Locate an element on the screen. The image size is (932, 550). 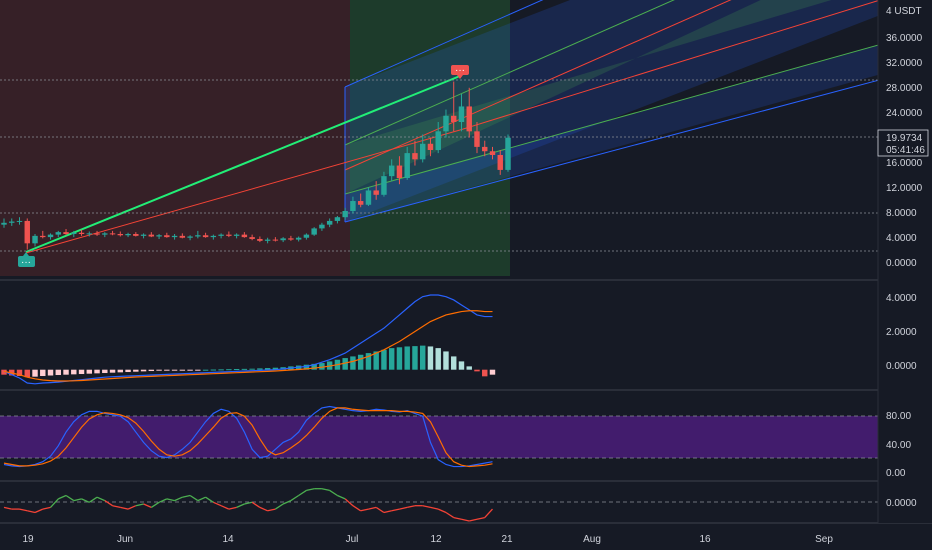
stoch-tick: 0.00 is located at coordinates (896, 473).